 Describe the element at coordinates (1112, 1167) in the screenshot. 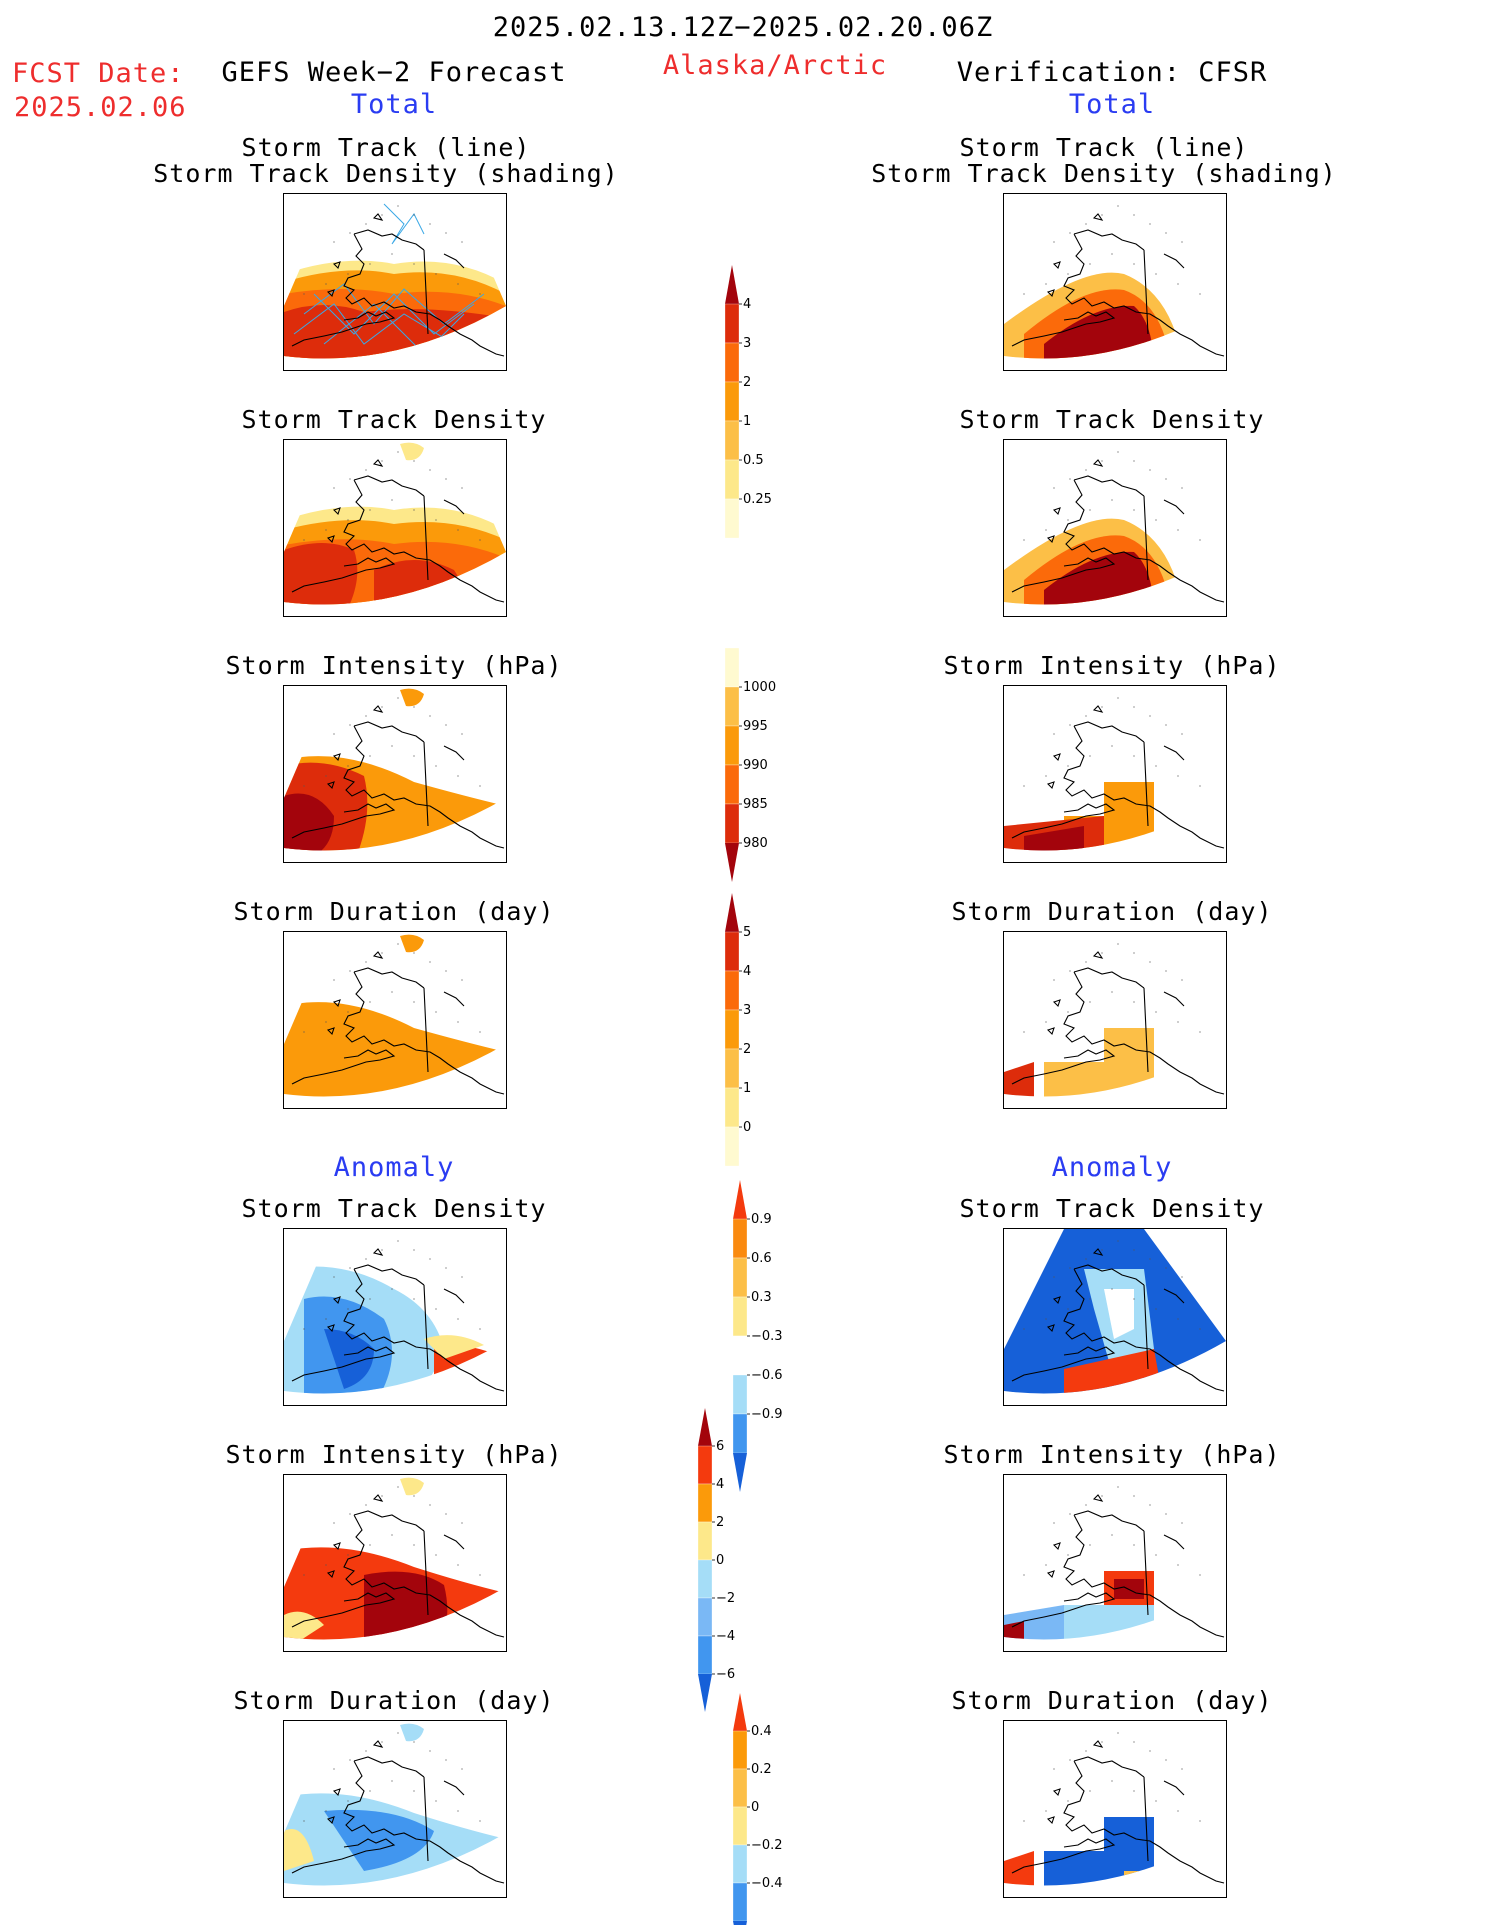

I see `anomaly-right: Anomaly` at that location.